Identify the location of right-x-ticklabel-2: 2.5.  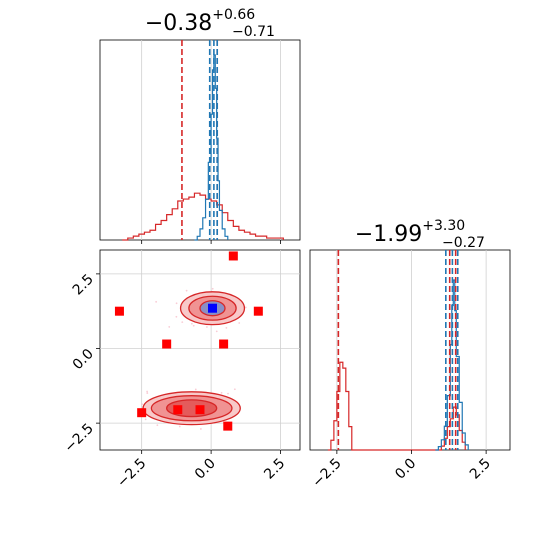
(480, 469).